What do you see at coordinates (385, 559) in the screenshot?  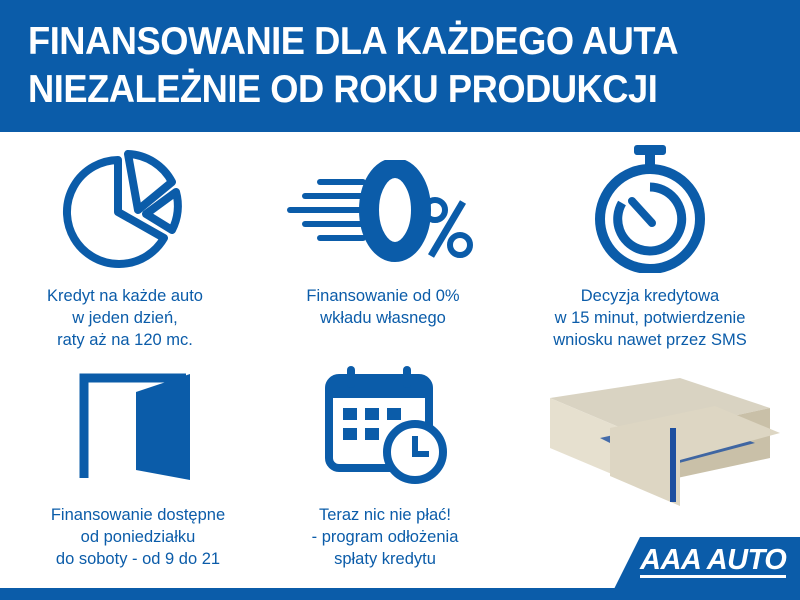 I see `caption-line: spłaty kredytu` at bounding box center [385, 559].